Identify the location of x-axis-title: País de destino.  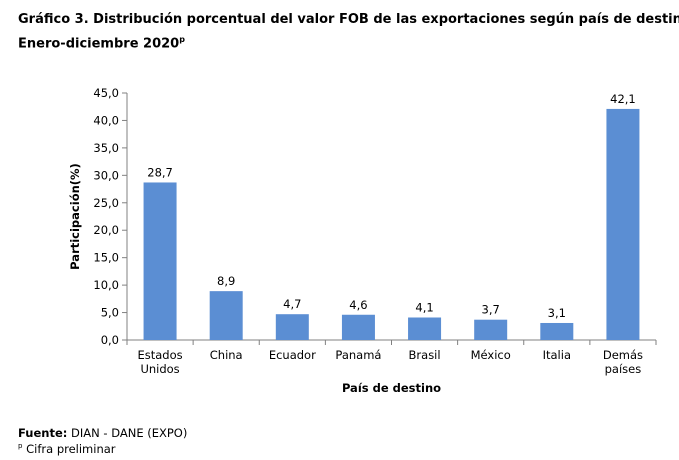
(391, 388).